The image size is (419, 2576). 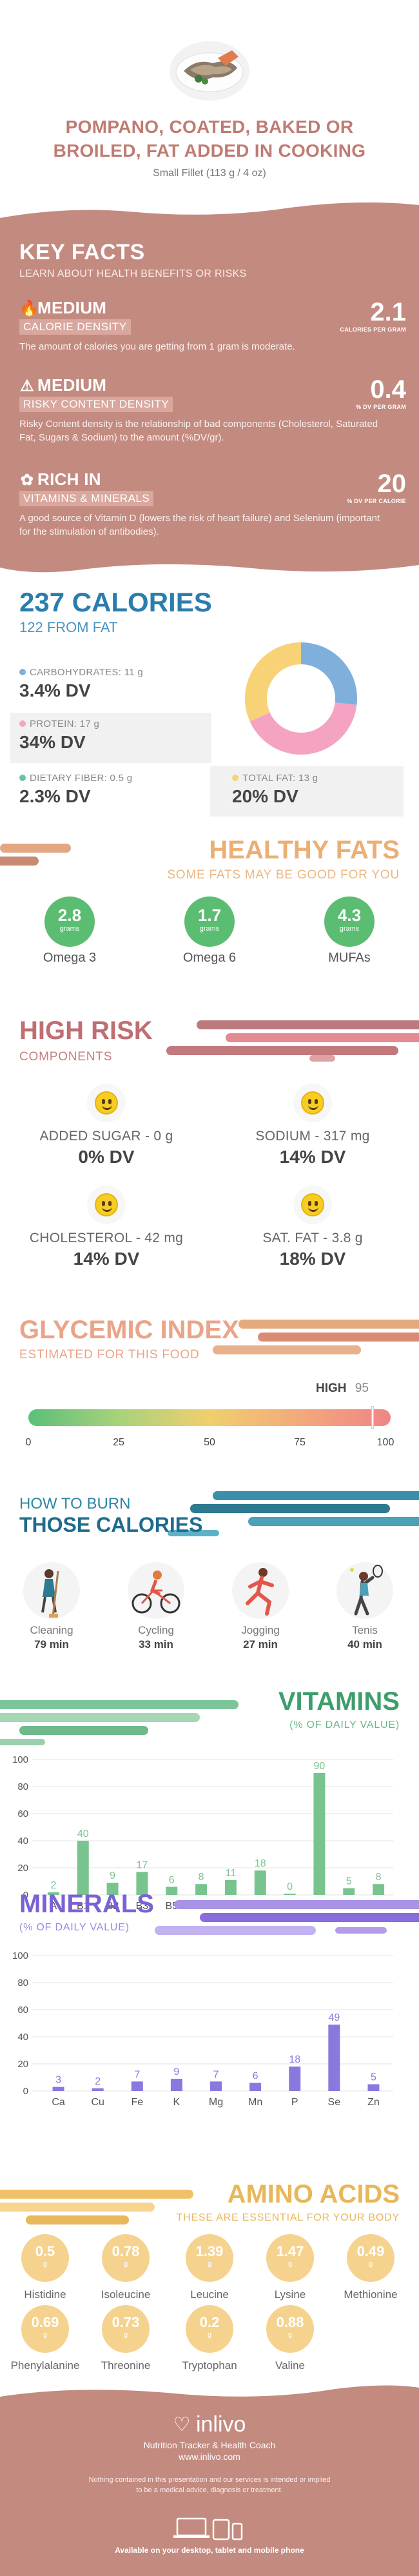 What do you see at coordinates (288, 2217) in the screenshot?
I see `amino-subtitle: THESE ARE ESSENTIAL FOR YOUR BODY` at bounding box center [288, 2217].